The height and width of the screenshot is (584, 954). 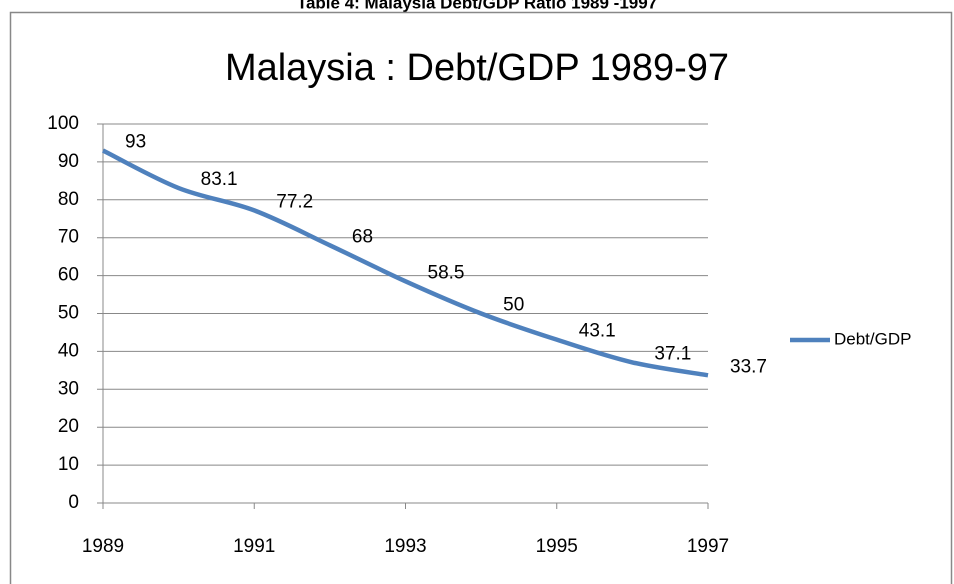 What do you see at coordinates (63, 123) in the screenshot?
I see `y-tick-label: 100` at bounding box center [63, 123].